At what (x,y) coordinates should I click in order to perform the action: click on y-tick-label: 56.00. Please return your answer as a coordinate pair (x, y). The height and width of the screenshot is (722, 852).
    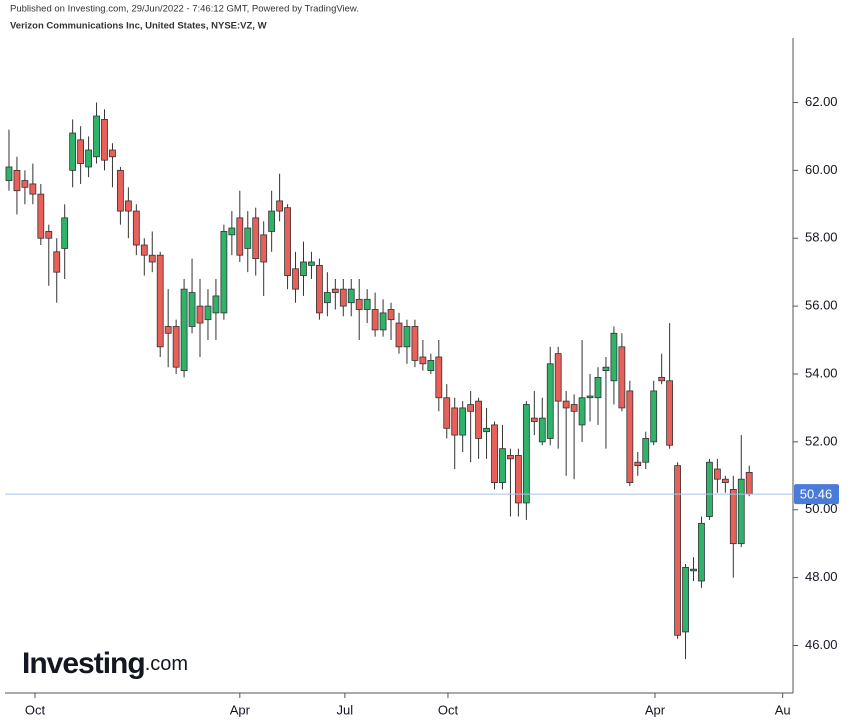
    Looking at the image, I should click on (821, 305).